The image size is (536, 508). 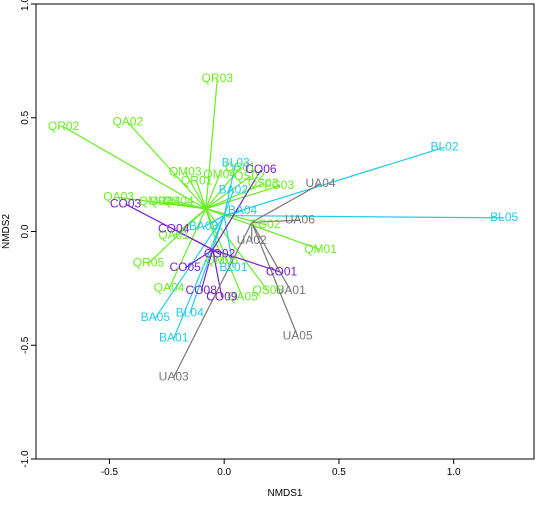 I want to click on site-label-qs03: QS03, so click(x=263, y=183).